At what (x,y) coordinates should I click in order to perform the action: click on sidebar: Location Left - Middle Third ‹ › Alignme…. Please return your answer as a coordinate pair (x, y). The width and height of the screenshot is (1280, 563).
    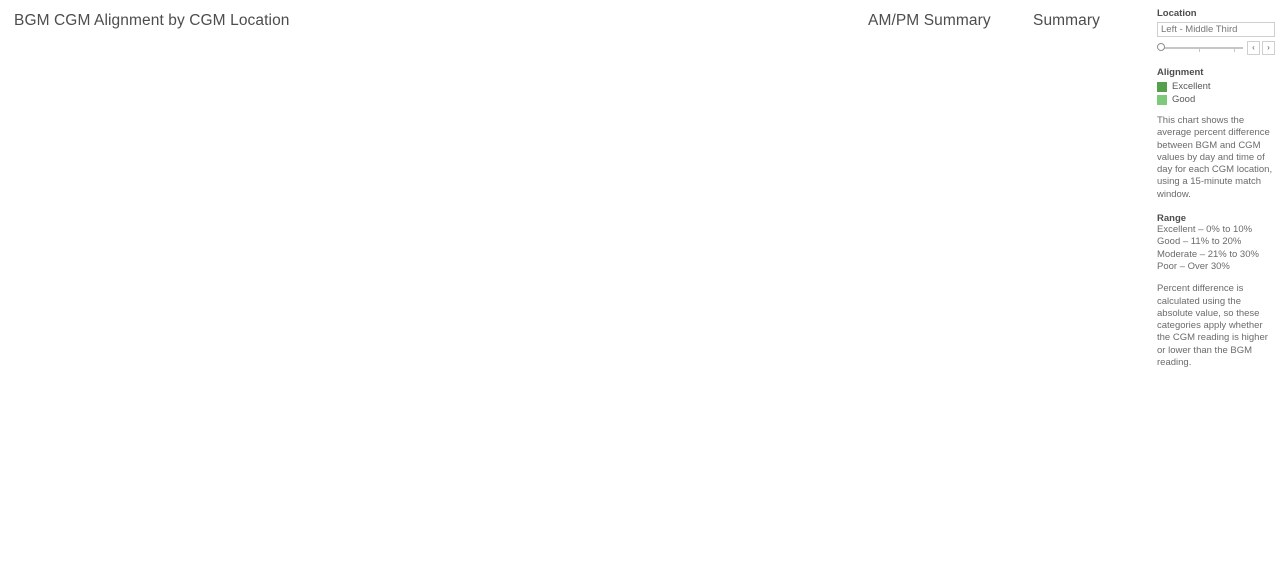
    Looking at the image, I should click on (1215, 281).